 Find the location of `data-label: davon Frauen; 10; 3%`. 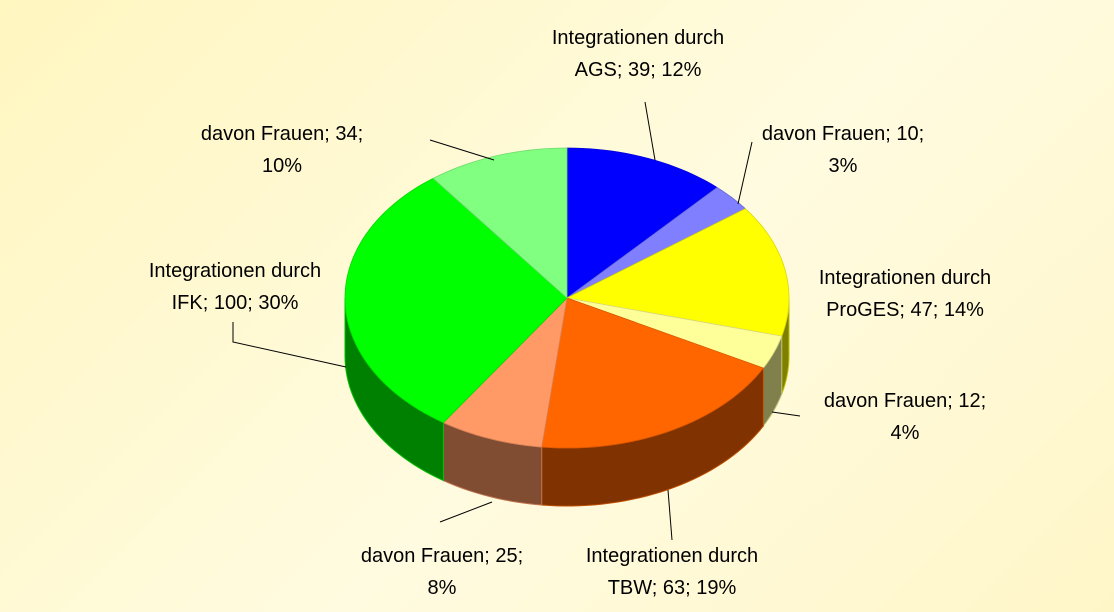

data-label: davon Frauen; 10; 3% is located at coordinates (843, 150).